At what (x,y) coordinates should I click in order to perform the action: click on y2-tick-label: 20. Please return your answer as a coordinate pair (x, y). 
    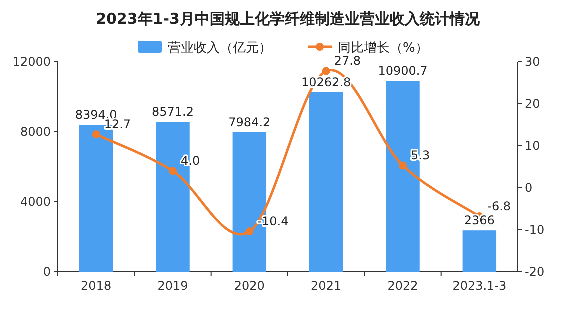
    Looking at the image, I should click on (532, 104).